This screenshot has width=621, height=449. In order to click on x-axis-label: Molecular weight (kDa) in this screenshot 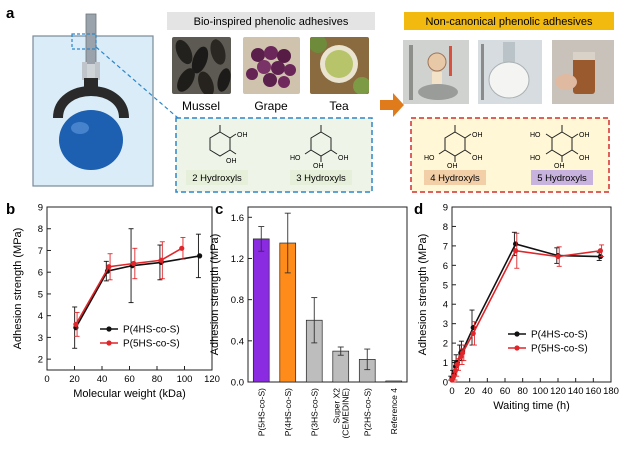, I will do `click(129, 394)`.